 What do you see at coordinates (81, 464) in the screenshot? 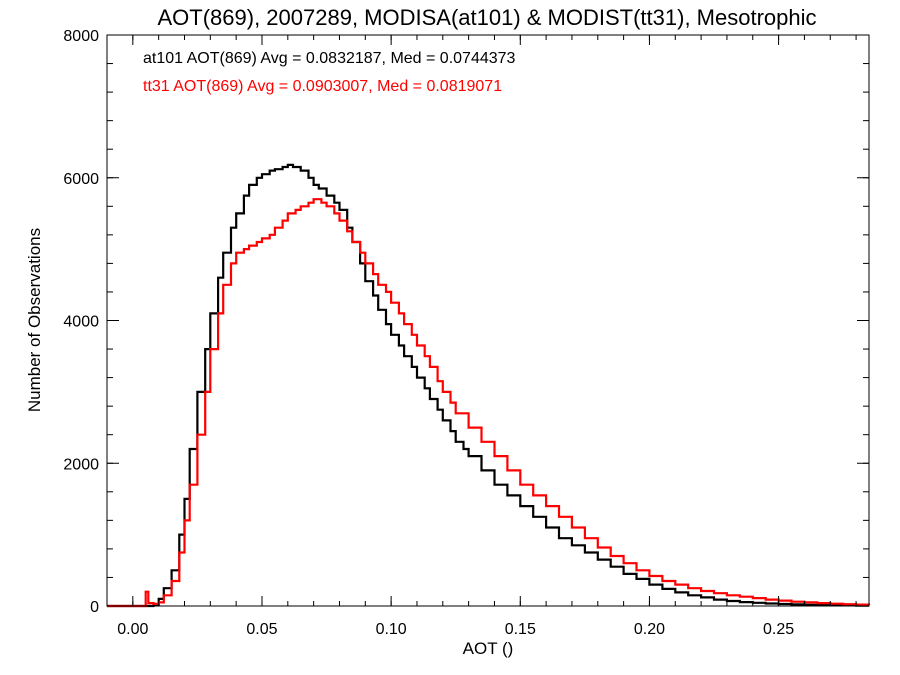
I see `y-tick-label: 2000` at bounding box center [81, 464].